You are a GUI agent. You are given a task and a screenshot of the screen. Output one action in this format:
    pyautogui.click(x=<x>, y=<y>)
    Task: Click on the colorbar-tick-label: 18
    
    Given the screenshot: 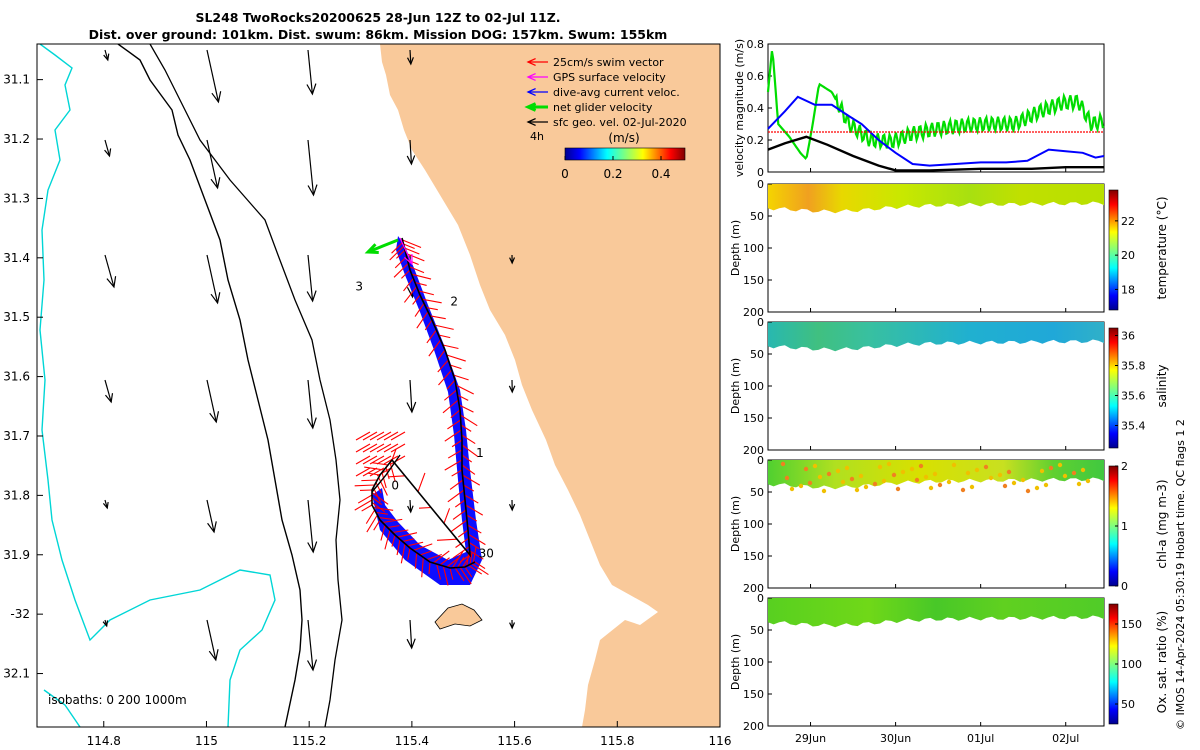 What is the action you would take?
    pyautogui.click(x=1128, y=289)
    